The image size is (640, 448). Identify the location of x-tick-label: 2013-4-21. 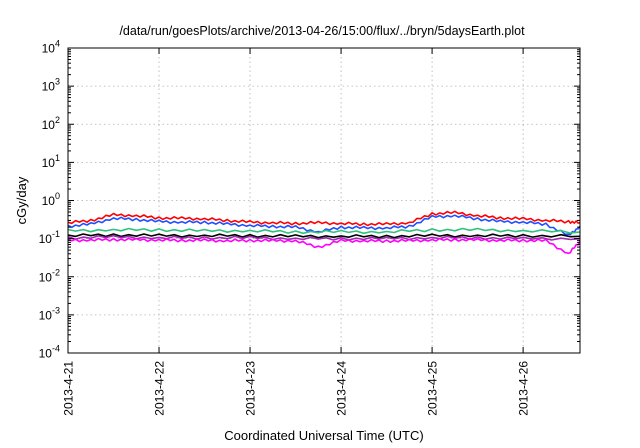
(69, 388).